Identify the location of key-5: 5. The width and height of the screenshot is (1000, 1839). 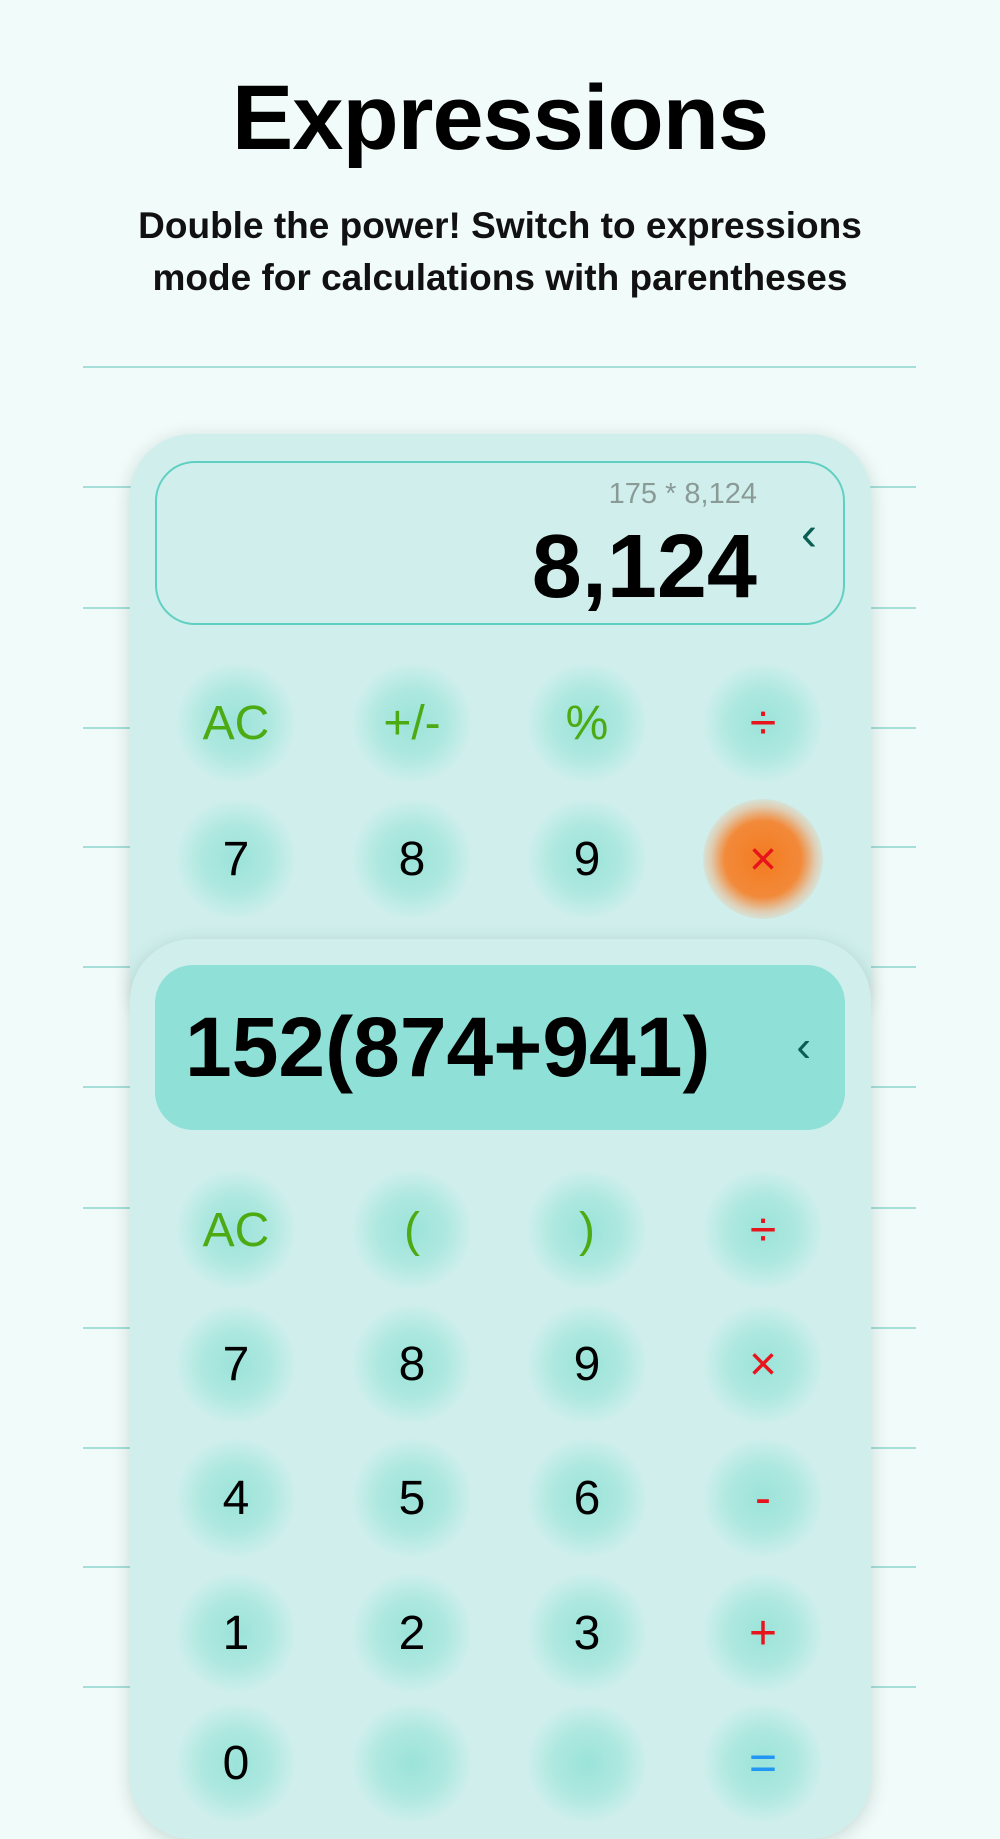
(412, 1498).